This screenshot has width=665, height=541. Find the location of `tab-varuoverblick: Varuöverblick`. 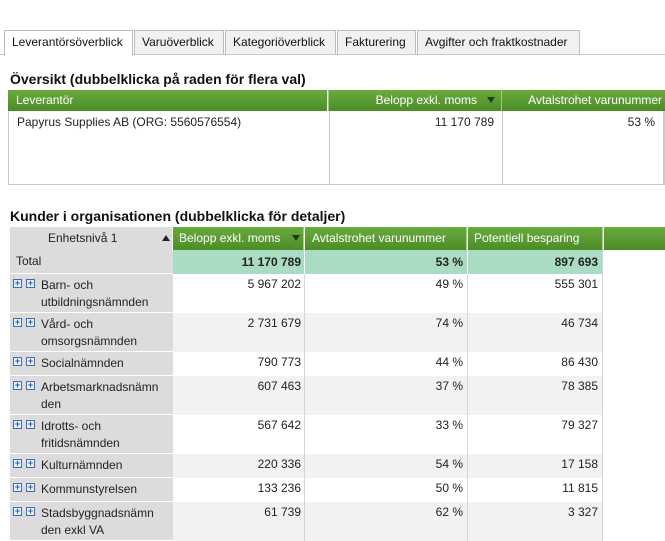

tab-varuoverblick: Varuöverblick is located at coordinates (179, 42).